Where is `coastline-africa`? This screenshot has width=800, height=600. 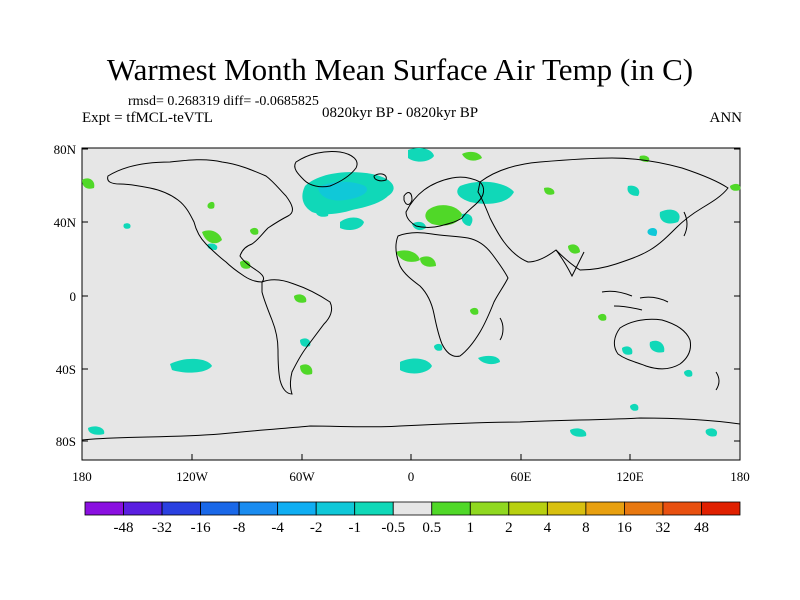
coastline-africa is located at coordinates (452, 294).